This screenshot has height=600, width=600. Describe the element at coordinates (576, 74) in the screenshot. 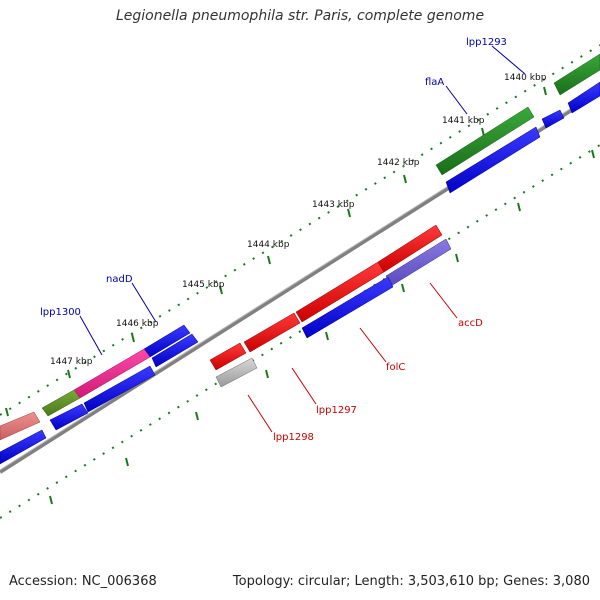

I see `gene-lpp1293-feature` at that location.